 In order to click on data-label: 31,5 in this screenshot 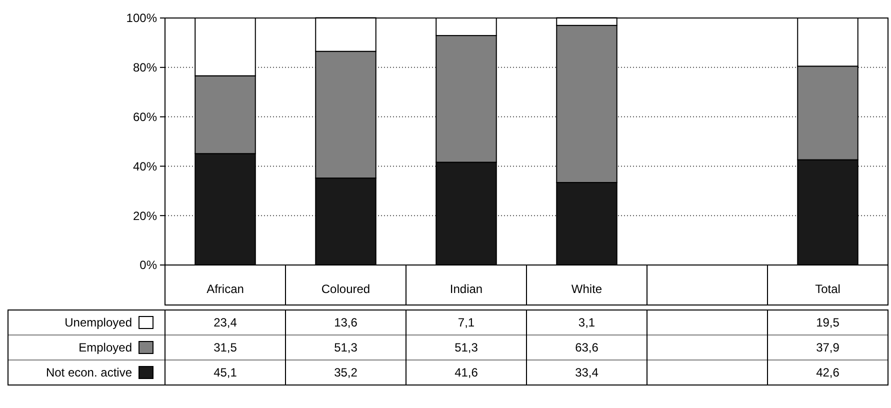, I will do `click(226, 347)`.